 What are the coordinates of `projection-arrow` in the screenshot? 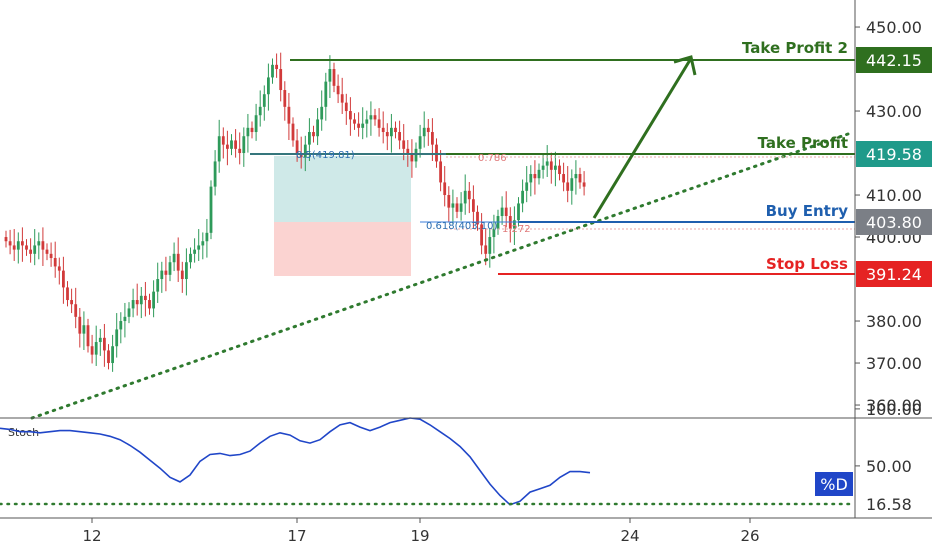 It's located at (642, 139).